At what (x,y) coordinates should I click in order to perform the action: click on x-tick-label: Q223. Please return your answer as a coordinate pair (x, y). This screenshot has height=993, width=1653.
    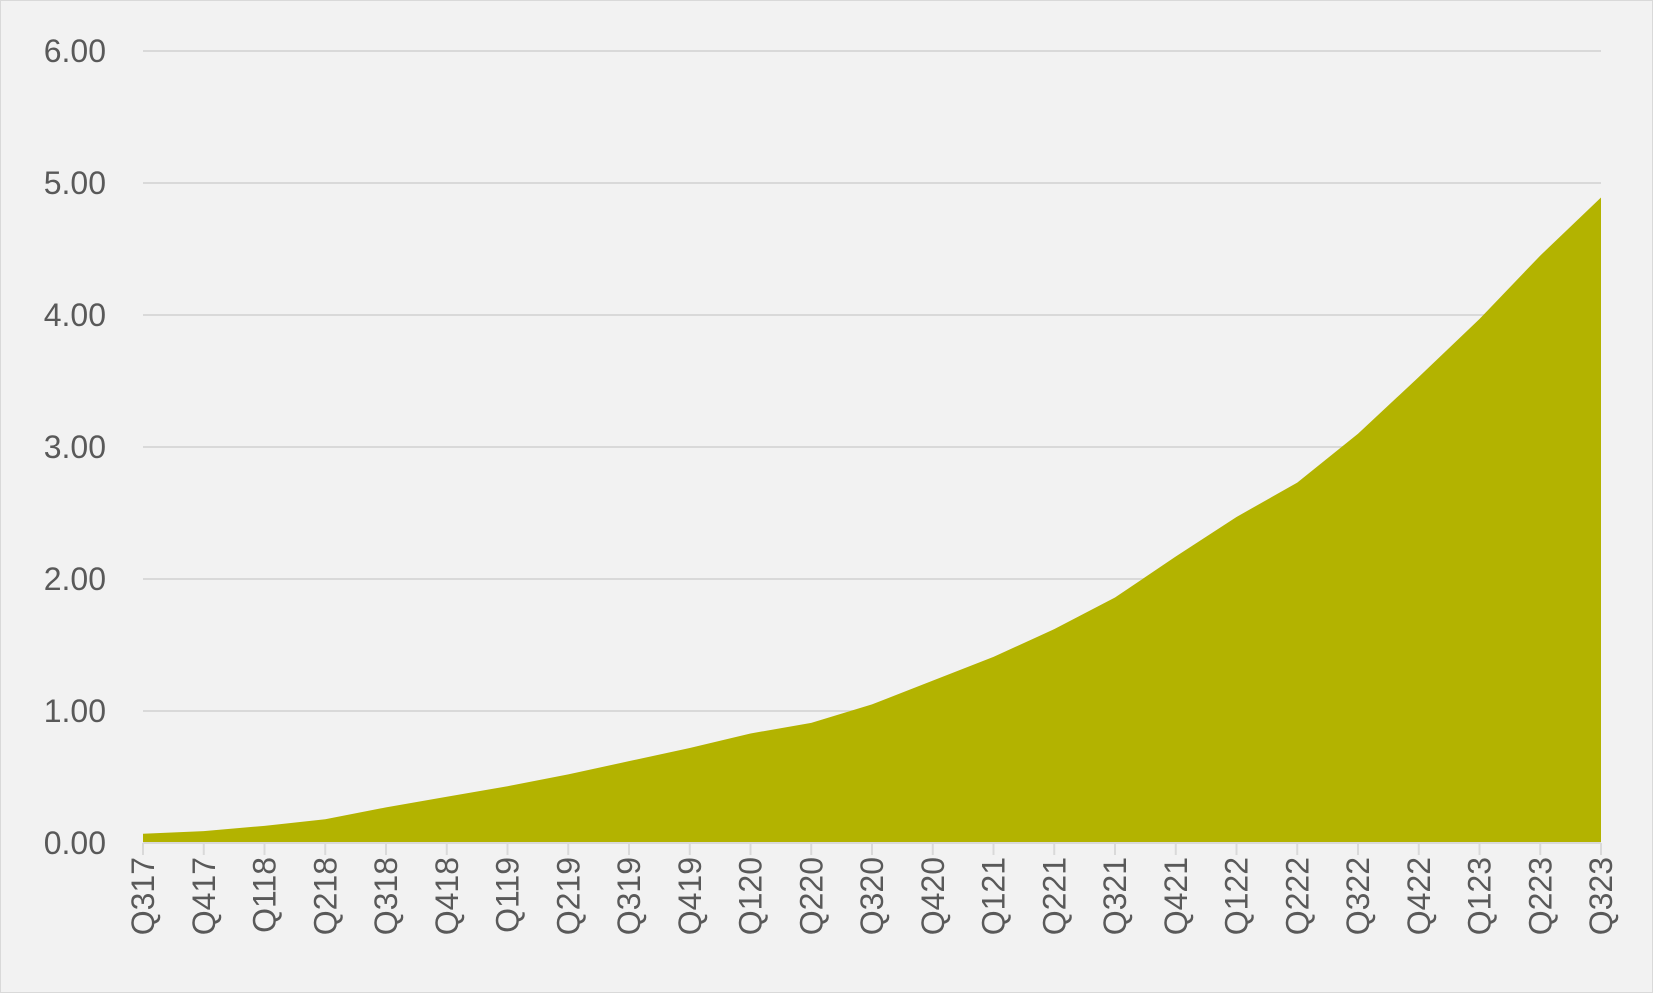
    Looking at the image, I should click on (1540, 896).